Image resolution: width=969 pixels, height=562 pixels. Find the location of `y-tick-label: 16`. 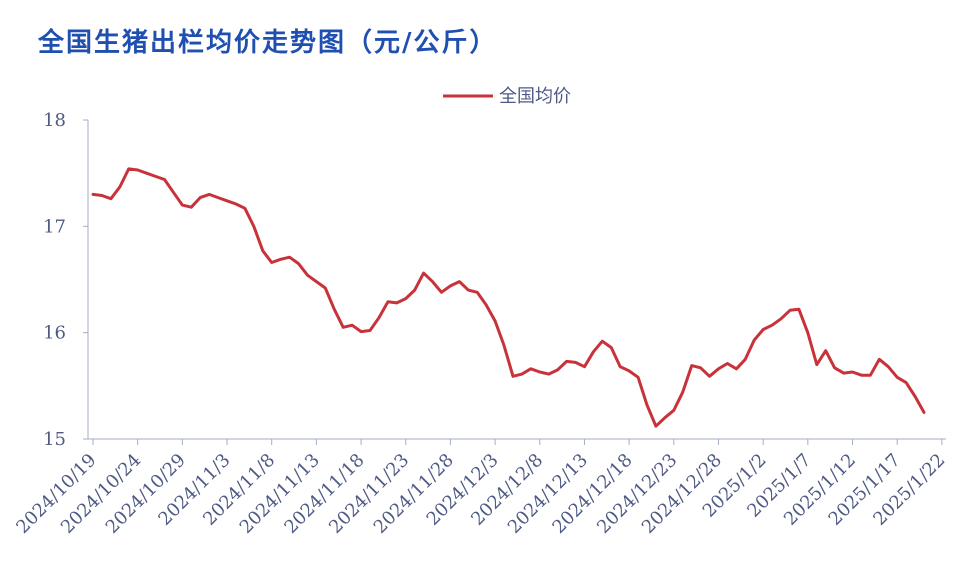

y-tick-label: 16 is located at coordinates (54, 333).